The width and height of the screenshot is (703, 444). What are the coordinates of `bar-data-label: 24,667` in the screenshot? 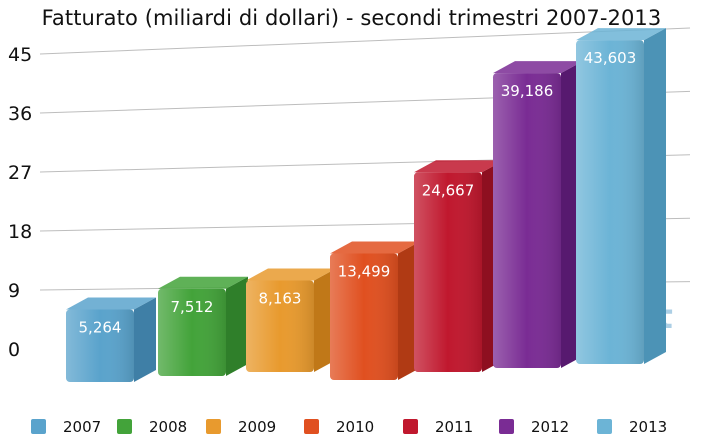 It's located at (448, 190).